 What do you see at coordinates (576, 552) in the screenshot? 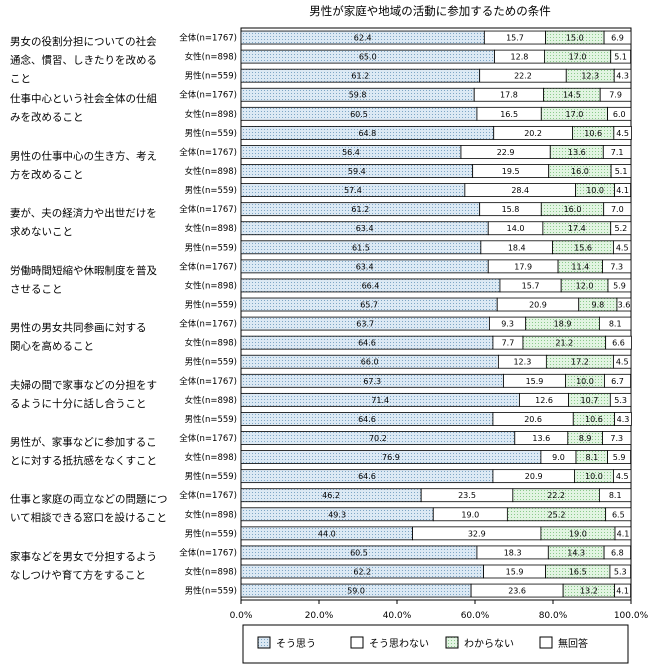
I see `data-label: 14.3` at bounding box center [576, 552].